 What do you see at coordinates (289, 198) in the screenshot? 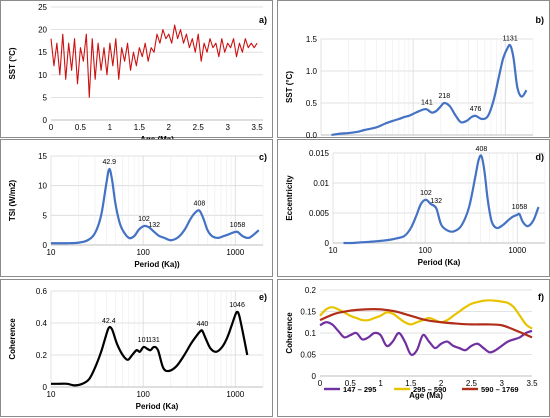
I see `y-axis-label-d: Eccentricity` at bounding box center [289, 198].